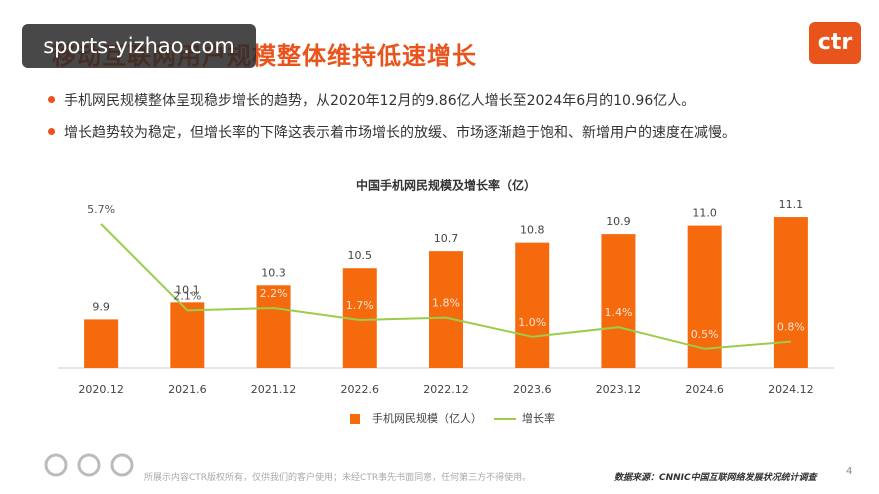  Describe the element at coordinates (187, 389) in the screenshot. I see `x-tick-label: 2021.6` at that location.